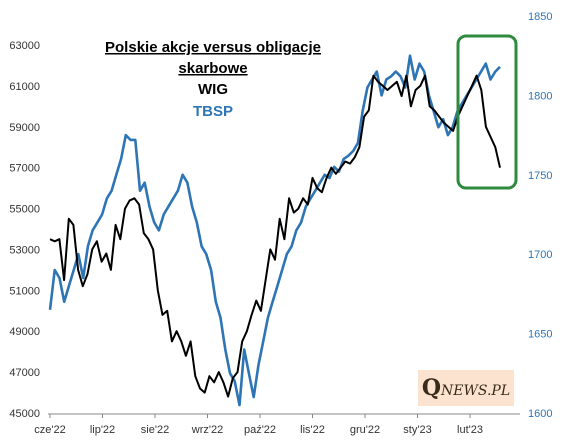 This screenshot has height=446, width=563. What do you see at coordinates (212, 68) in the screenshot?
I see `chart-title-line2: skarbowe` at bounding box center [212, 68].